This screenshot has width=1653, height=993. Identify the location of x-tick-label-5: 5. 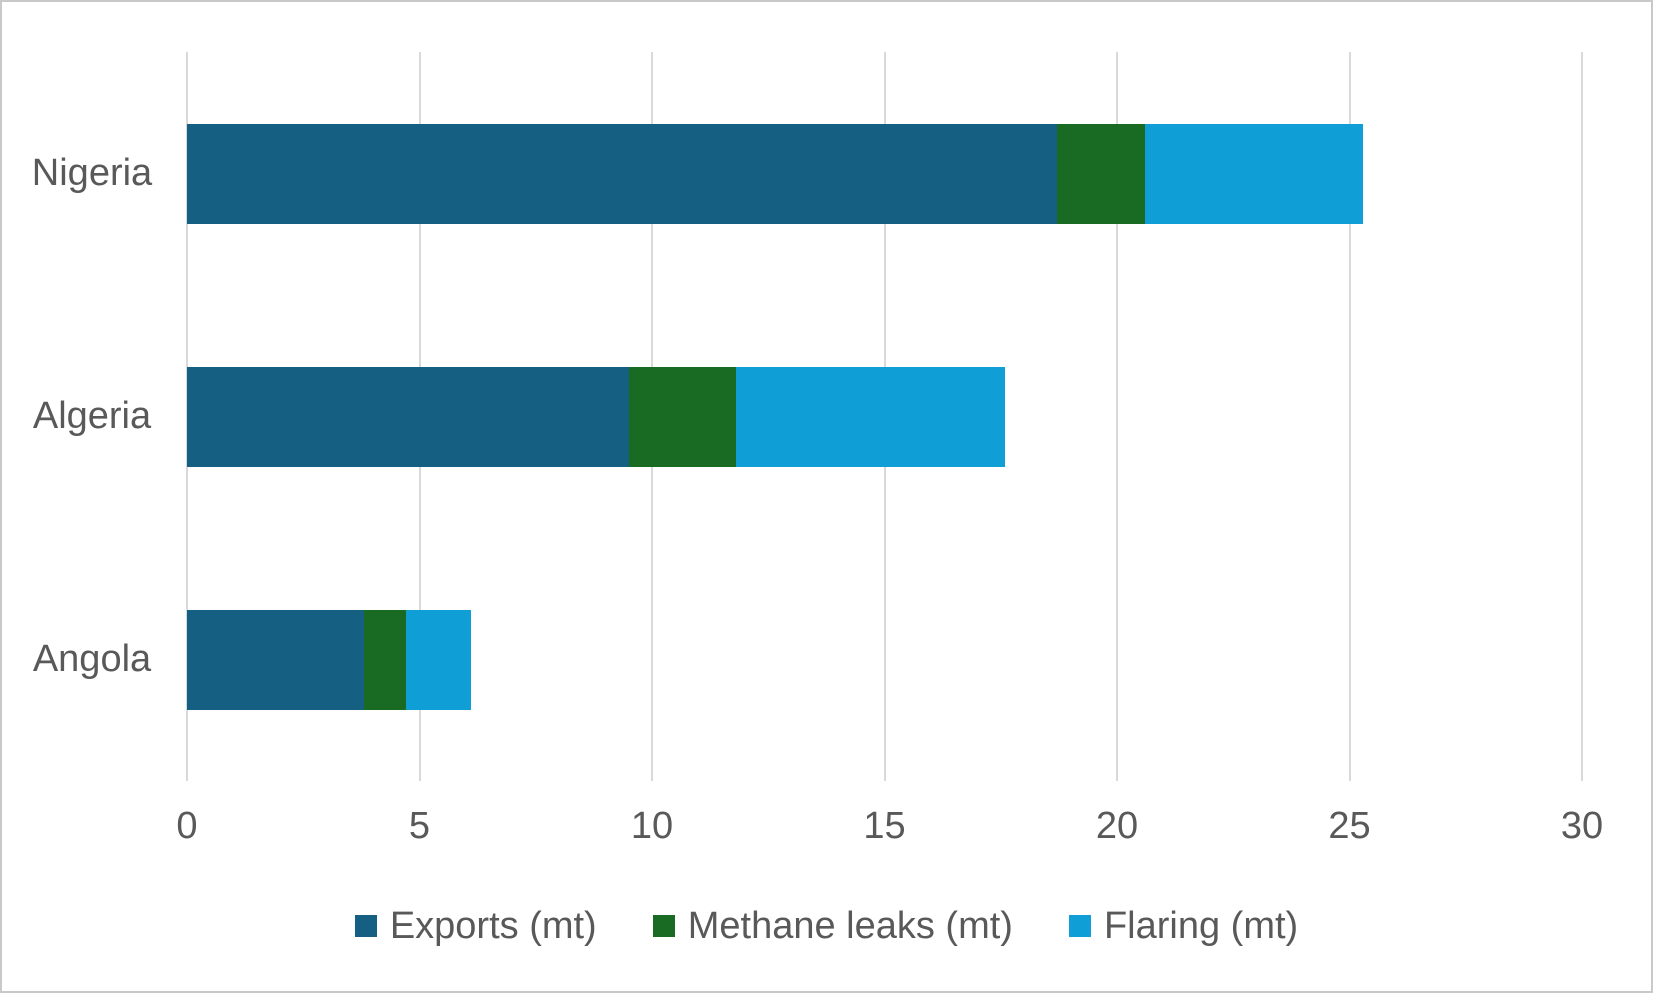
(419, 826).